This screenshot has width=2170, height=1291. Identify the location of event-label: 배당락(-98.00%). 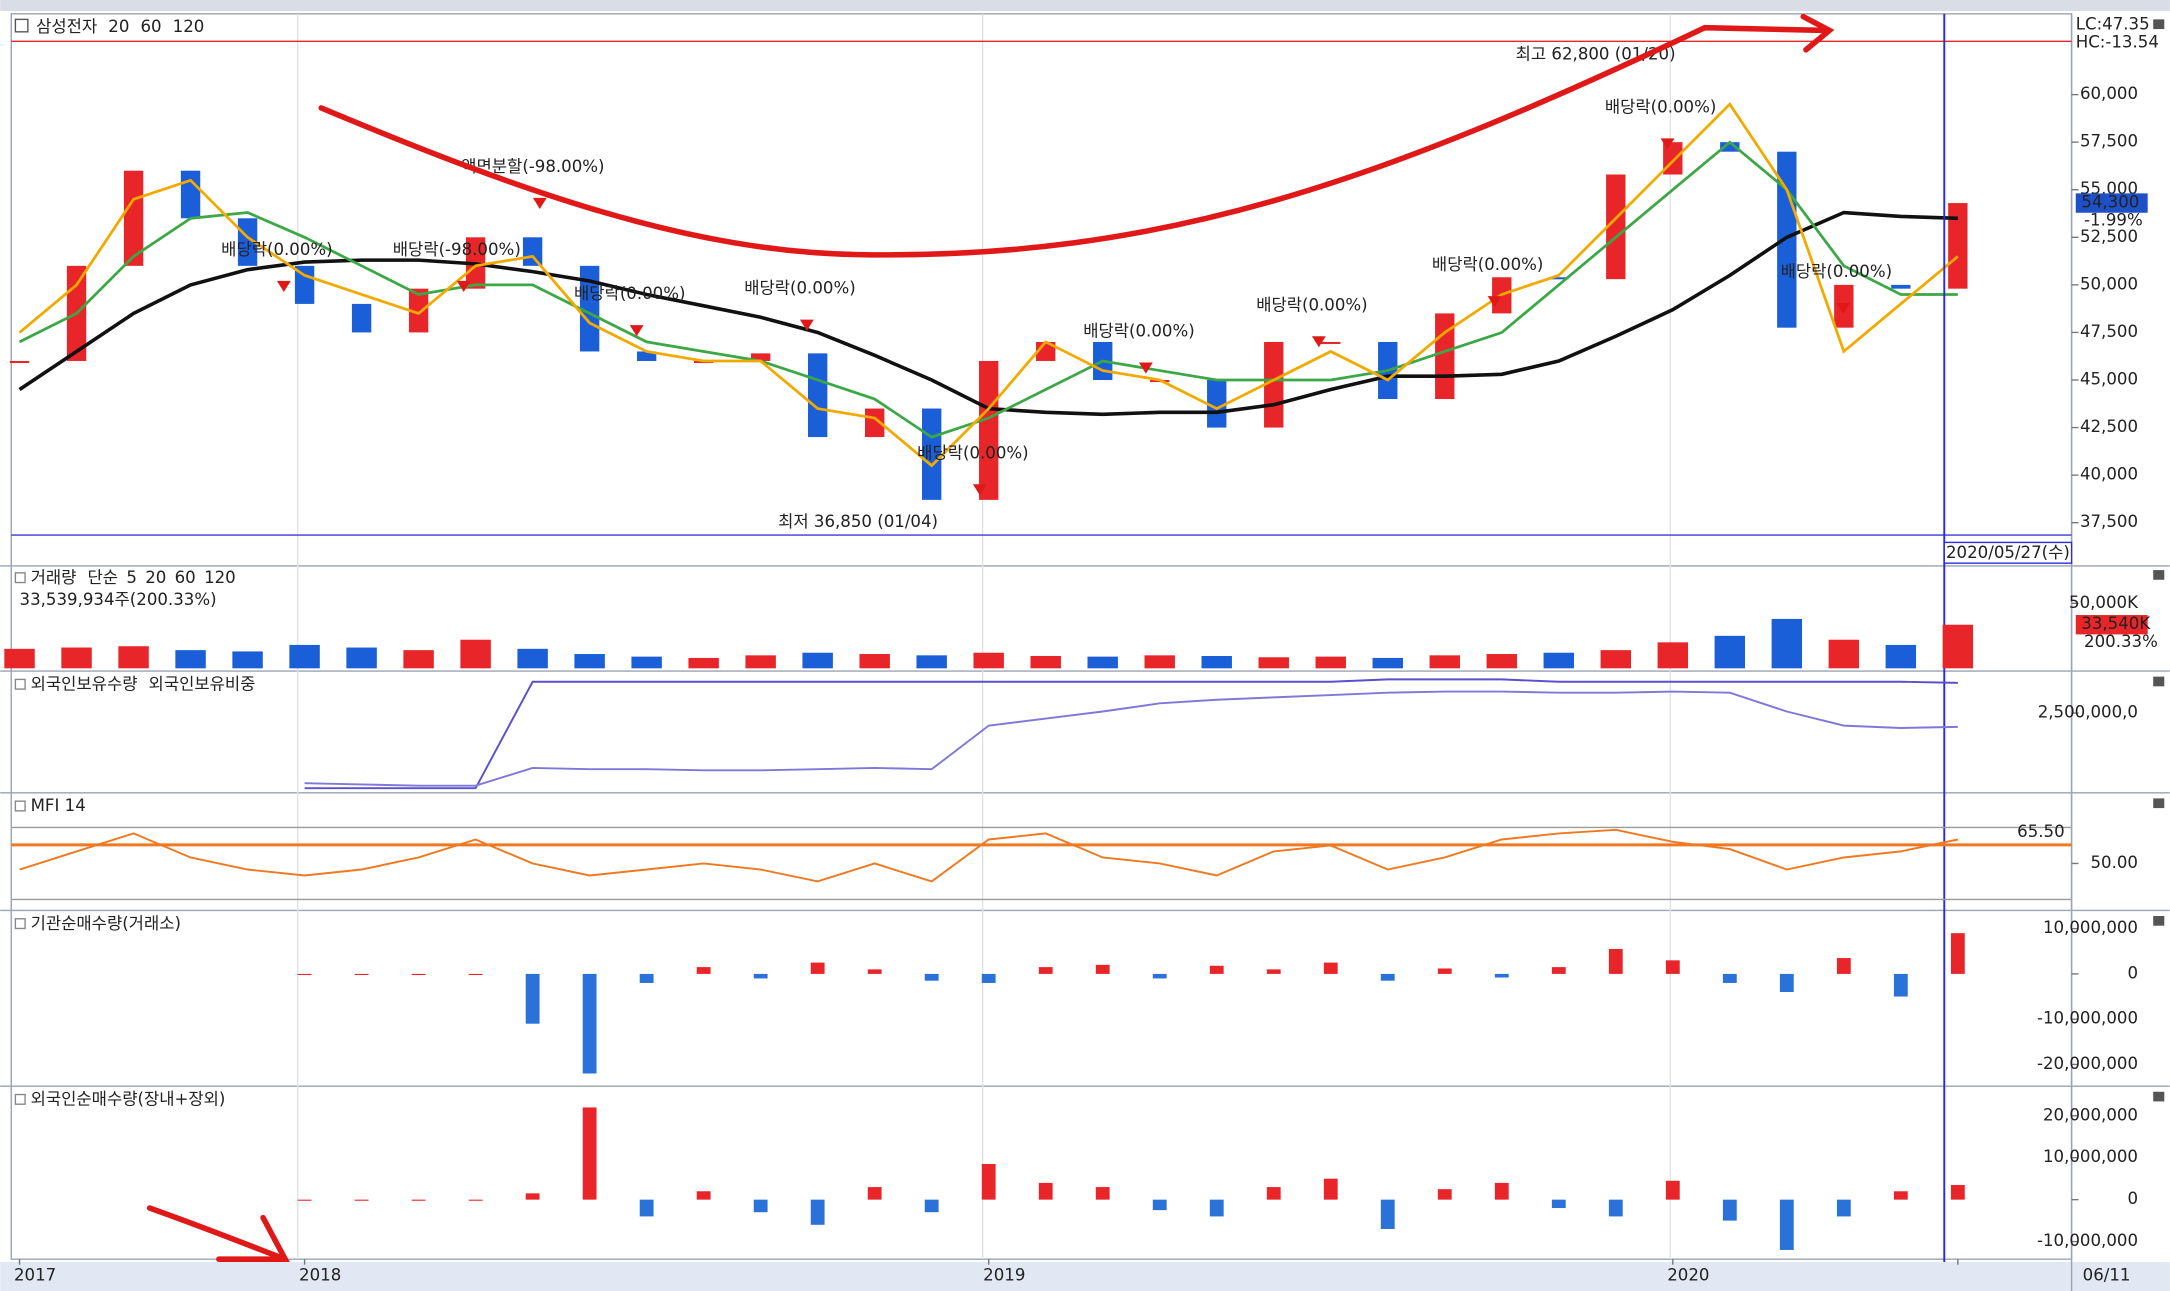
(457, 249).